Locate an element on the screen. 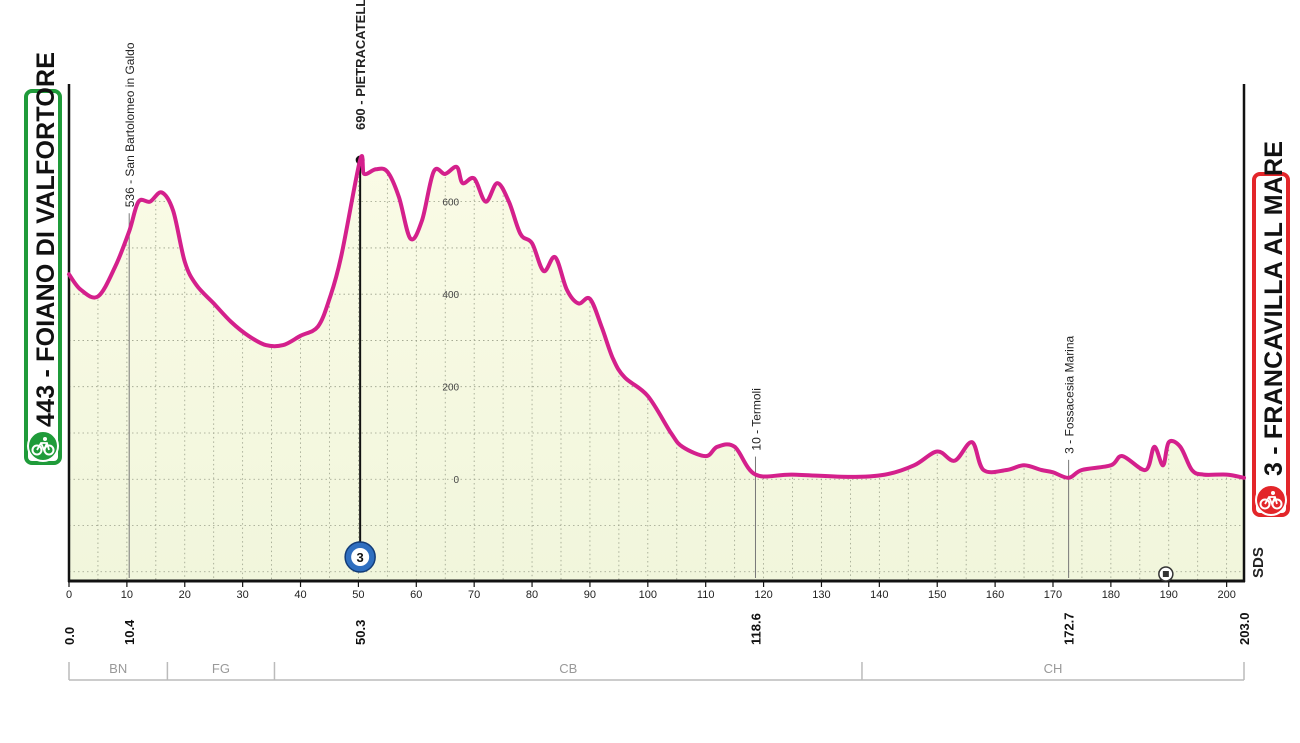  x-tick-label: 40 is located at coordinates (300, 595).